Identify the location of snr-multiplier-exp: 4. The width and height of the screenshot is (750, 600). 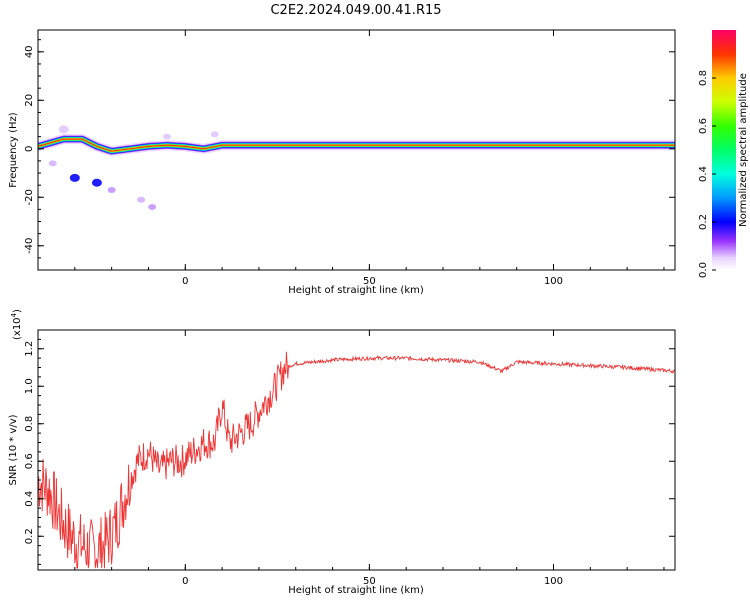
(14, 314).